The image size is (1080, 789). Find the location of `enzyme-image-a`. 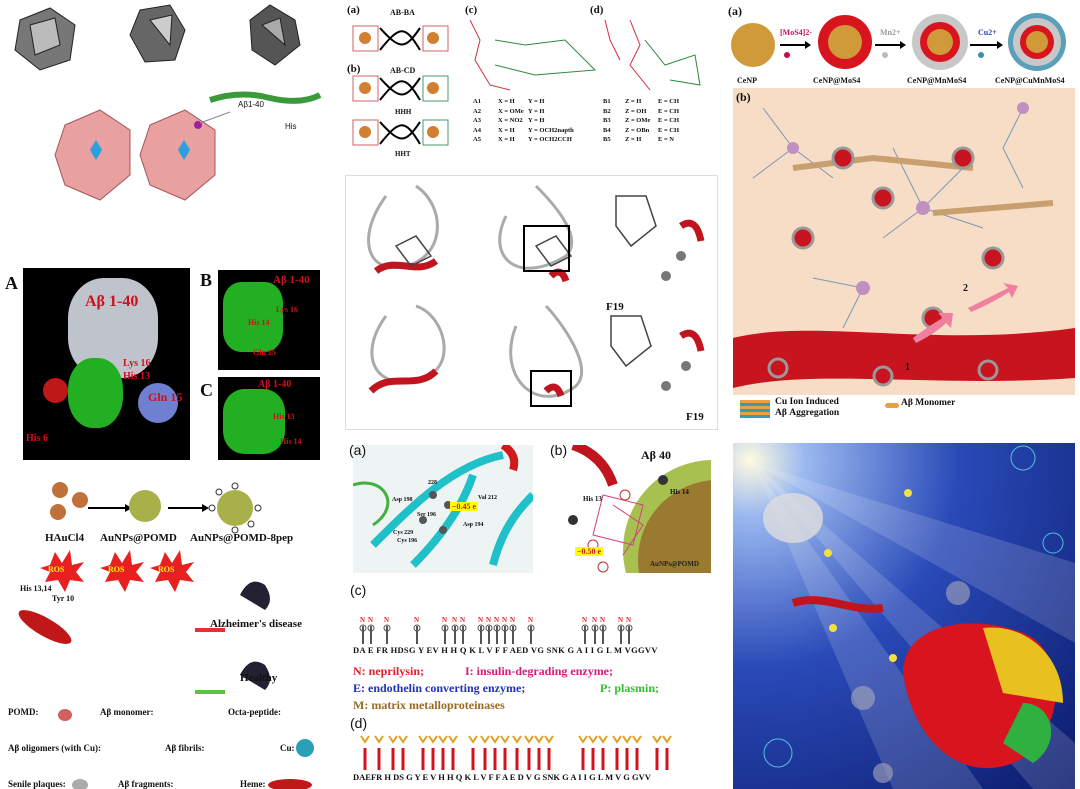

enzyme-image-a is located at coordinates (443, 509).